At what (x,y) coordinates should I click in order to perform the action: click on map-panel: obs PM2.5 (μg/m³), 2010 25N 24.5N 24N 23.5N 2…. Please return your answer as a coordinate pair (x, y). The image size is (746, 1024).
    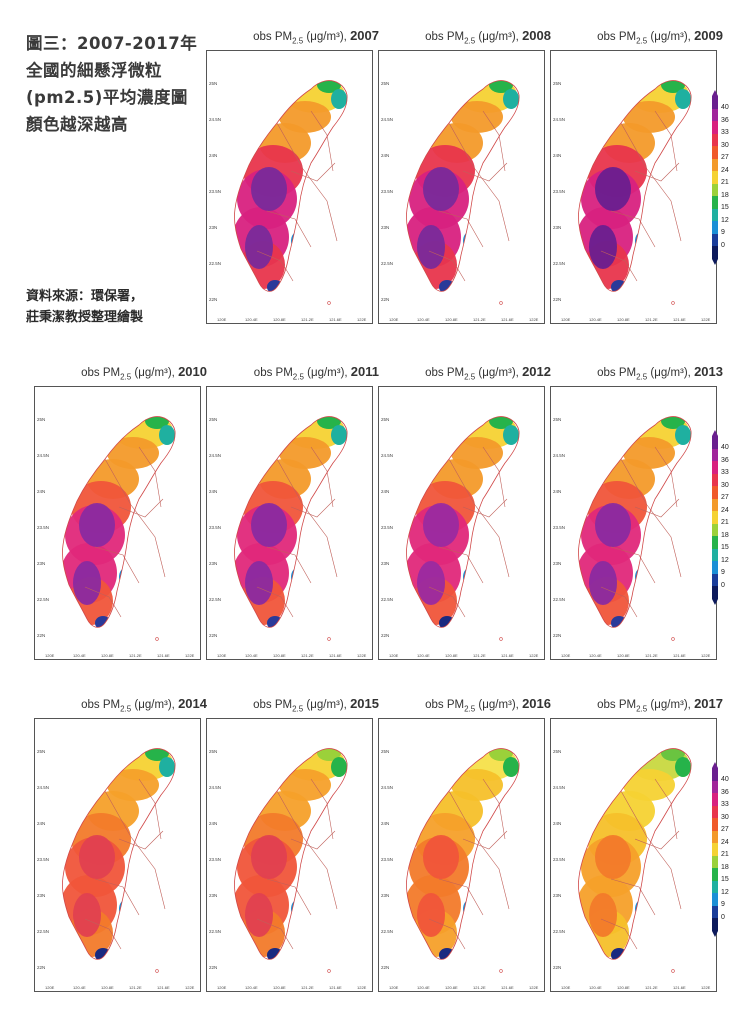
    Looking at the image, I should click on (119, 512).